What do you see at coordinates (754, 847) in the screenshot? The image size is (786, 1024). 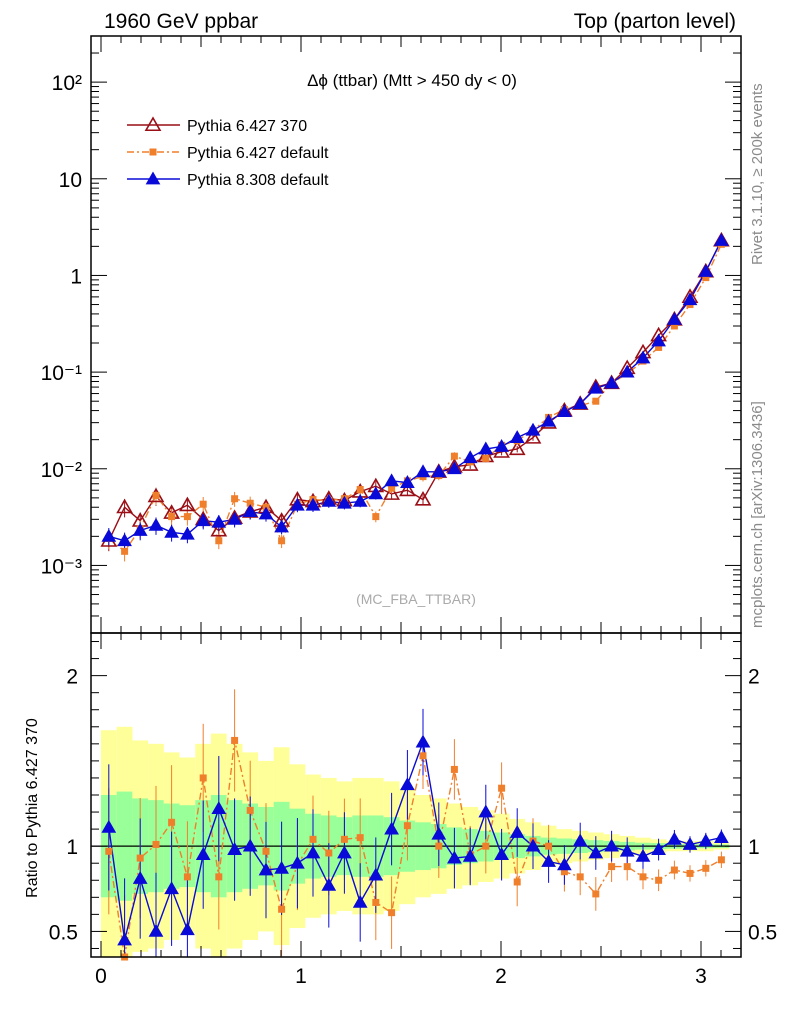 I see `ratio-y-tick-label-right: 1` at bounding box center [754, 847].